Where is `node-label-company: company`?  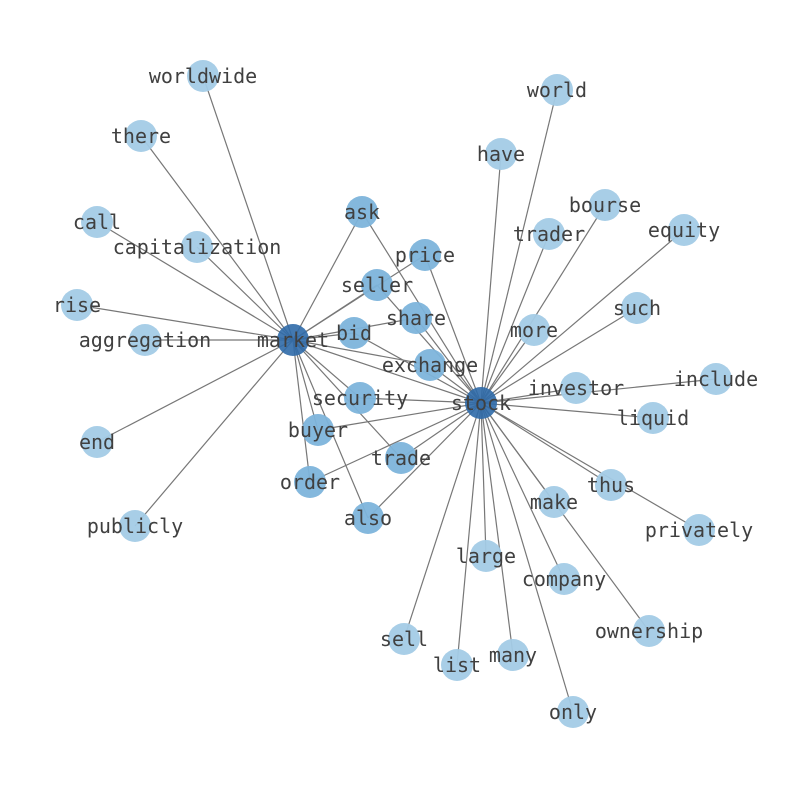
node-label-company: company is located at coordinates (564, 579).